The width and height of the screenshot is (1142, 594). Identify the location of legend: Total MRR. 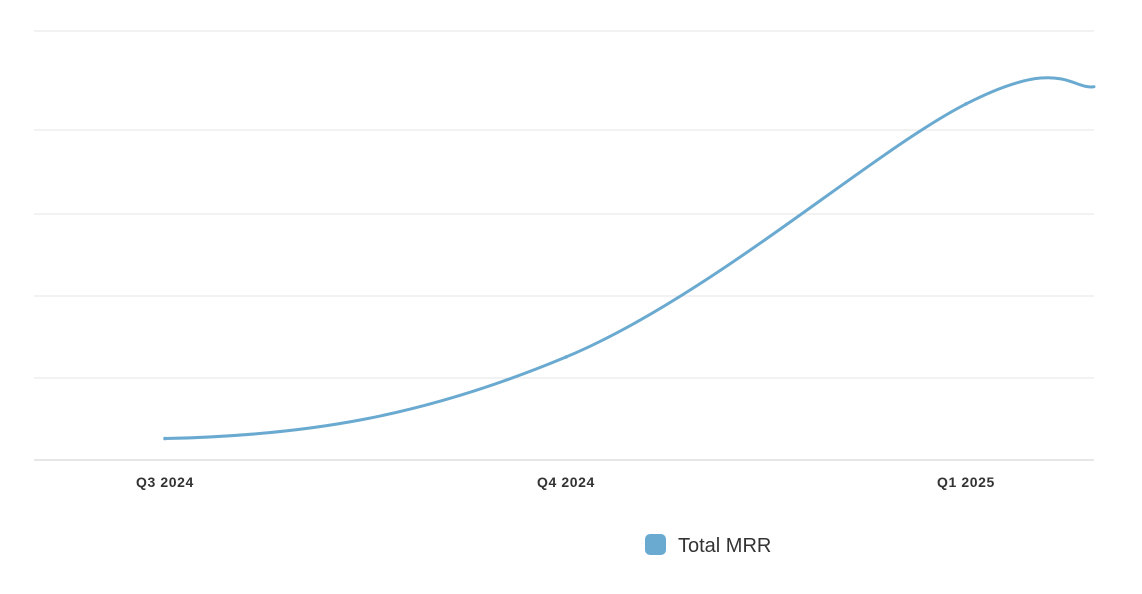
(708, 545).